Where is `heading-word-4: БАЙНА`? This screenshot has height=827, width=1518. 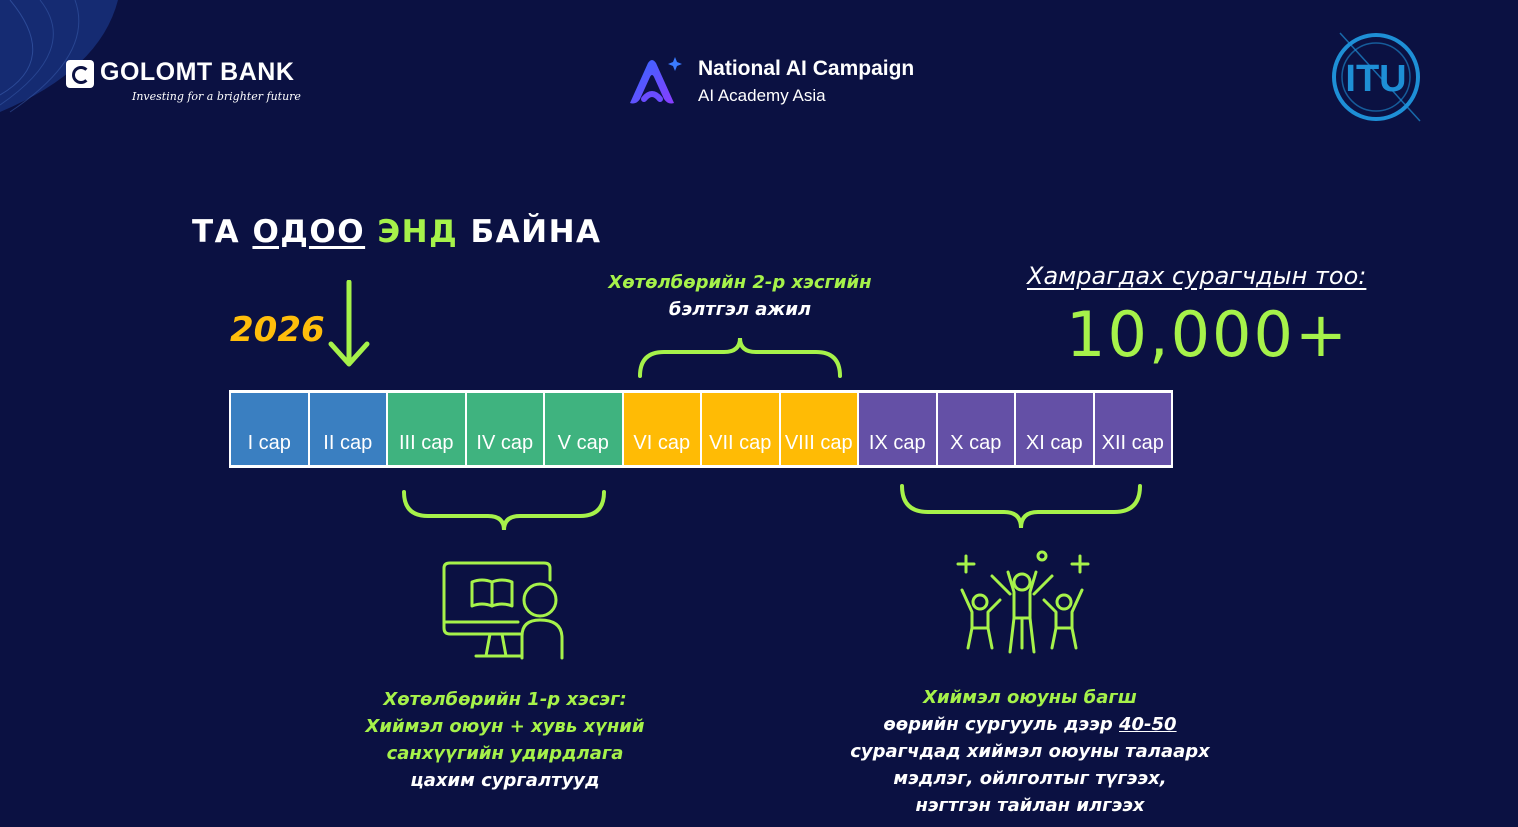
heading-word-4: БАЙНА is located at coordinates (536, 232).